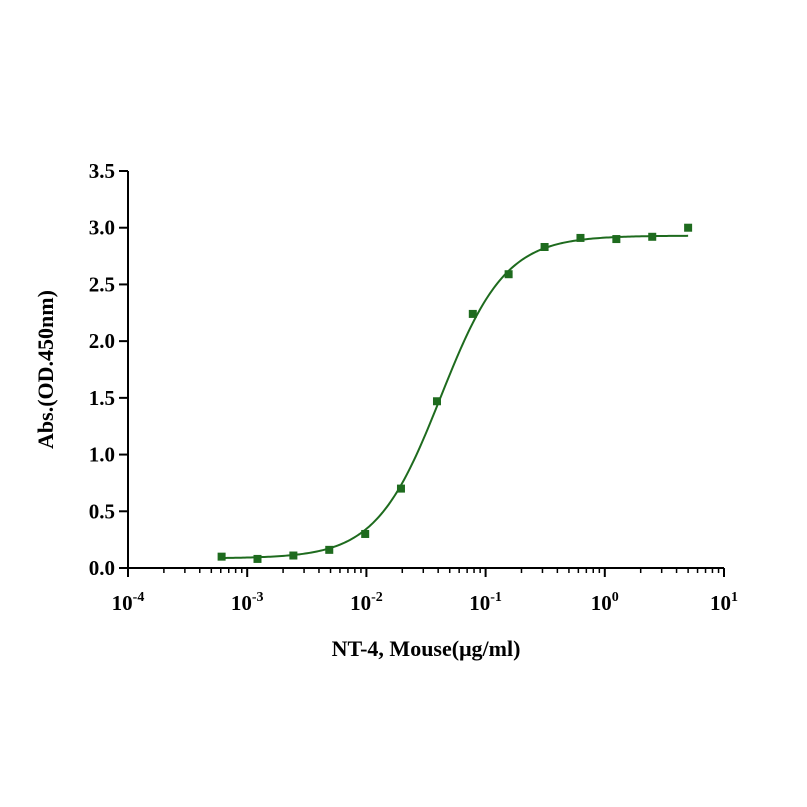 The image size is (807, 807). Describe the element at coordinates (128, 602) in the screenshot. I see `x-tick-label: 10⁻⁴` at that location.